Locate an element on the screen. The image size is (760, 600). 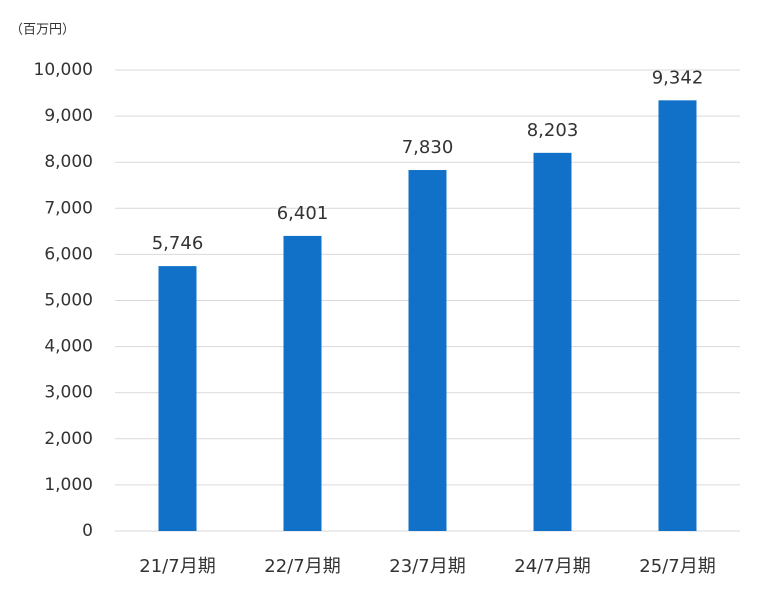
y-tick-label: 10,000 is located at coordinates (63, 70).